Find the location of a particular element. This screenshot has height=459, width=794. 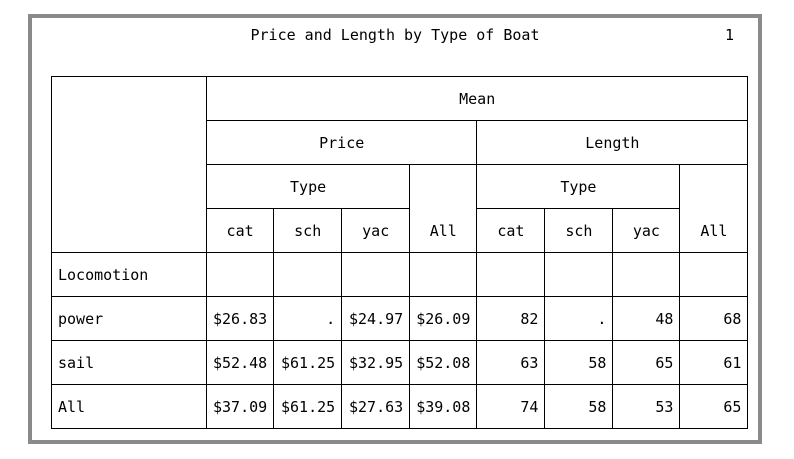

length-type-sch: sch is located at coordinates (579, 230).